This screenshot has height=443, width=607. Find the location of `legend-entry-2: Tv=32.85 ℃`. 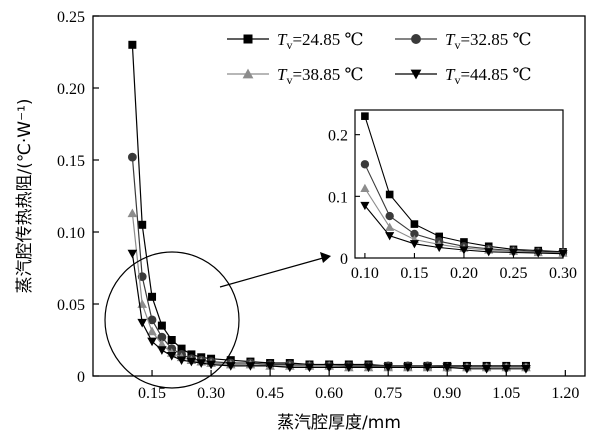

legend-entry-2: Tv=32.85 ℃ is located at coordinates (463, 41).